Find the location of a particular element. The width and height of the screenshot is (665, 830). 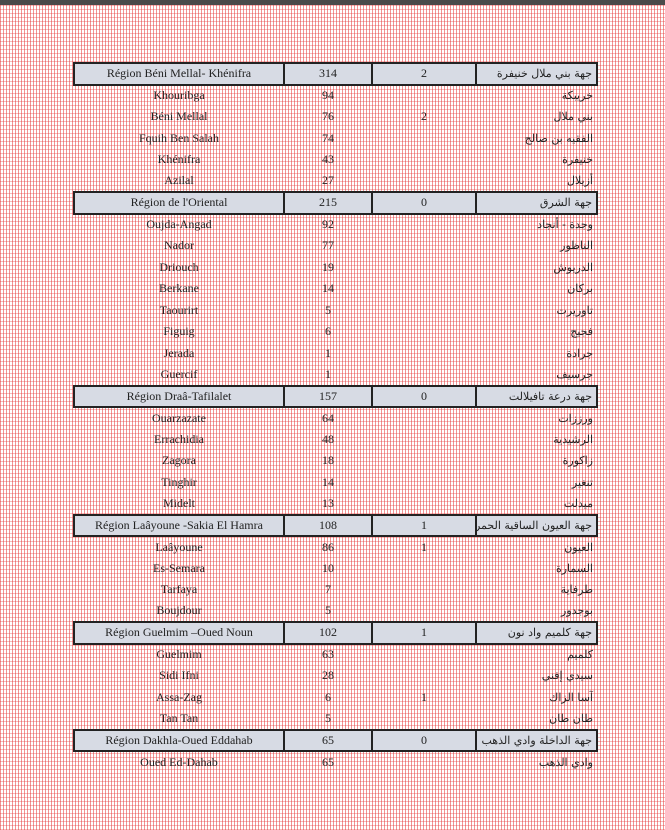

province-arabic: الناظور is located at coordinates (576, 246).